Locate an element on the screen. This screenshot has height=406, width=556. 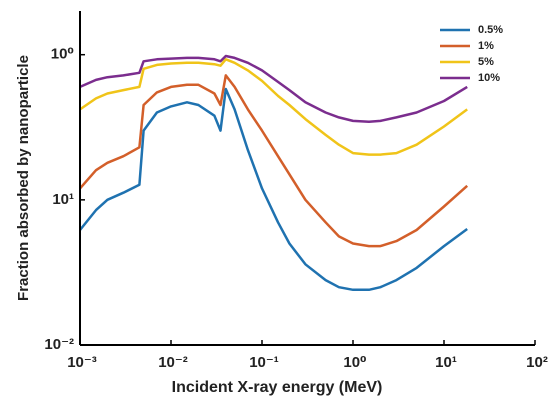
legend-label: 5% is located at coordinates (486, 62).